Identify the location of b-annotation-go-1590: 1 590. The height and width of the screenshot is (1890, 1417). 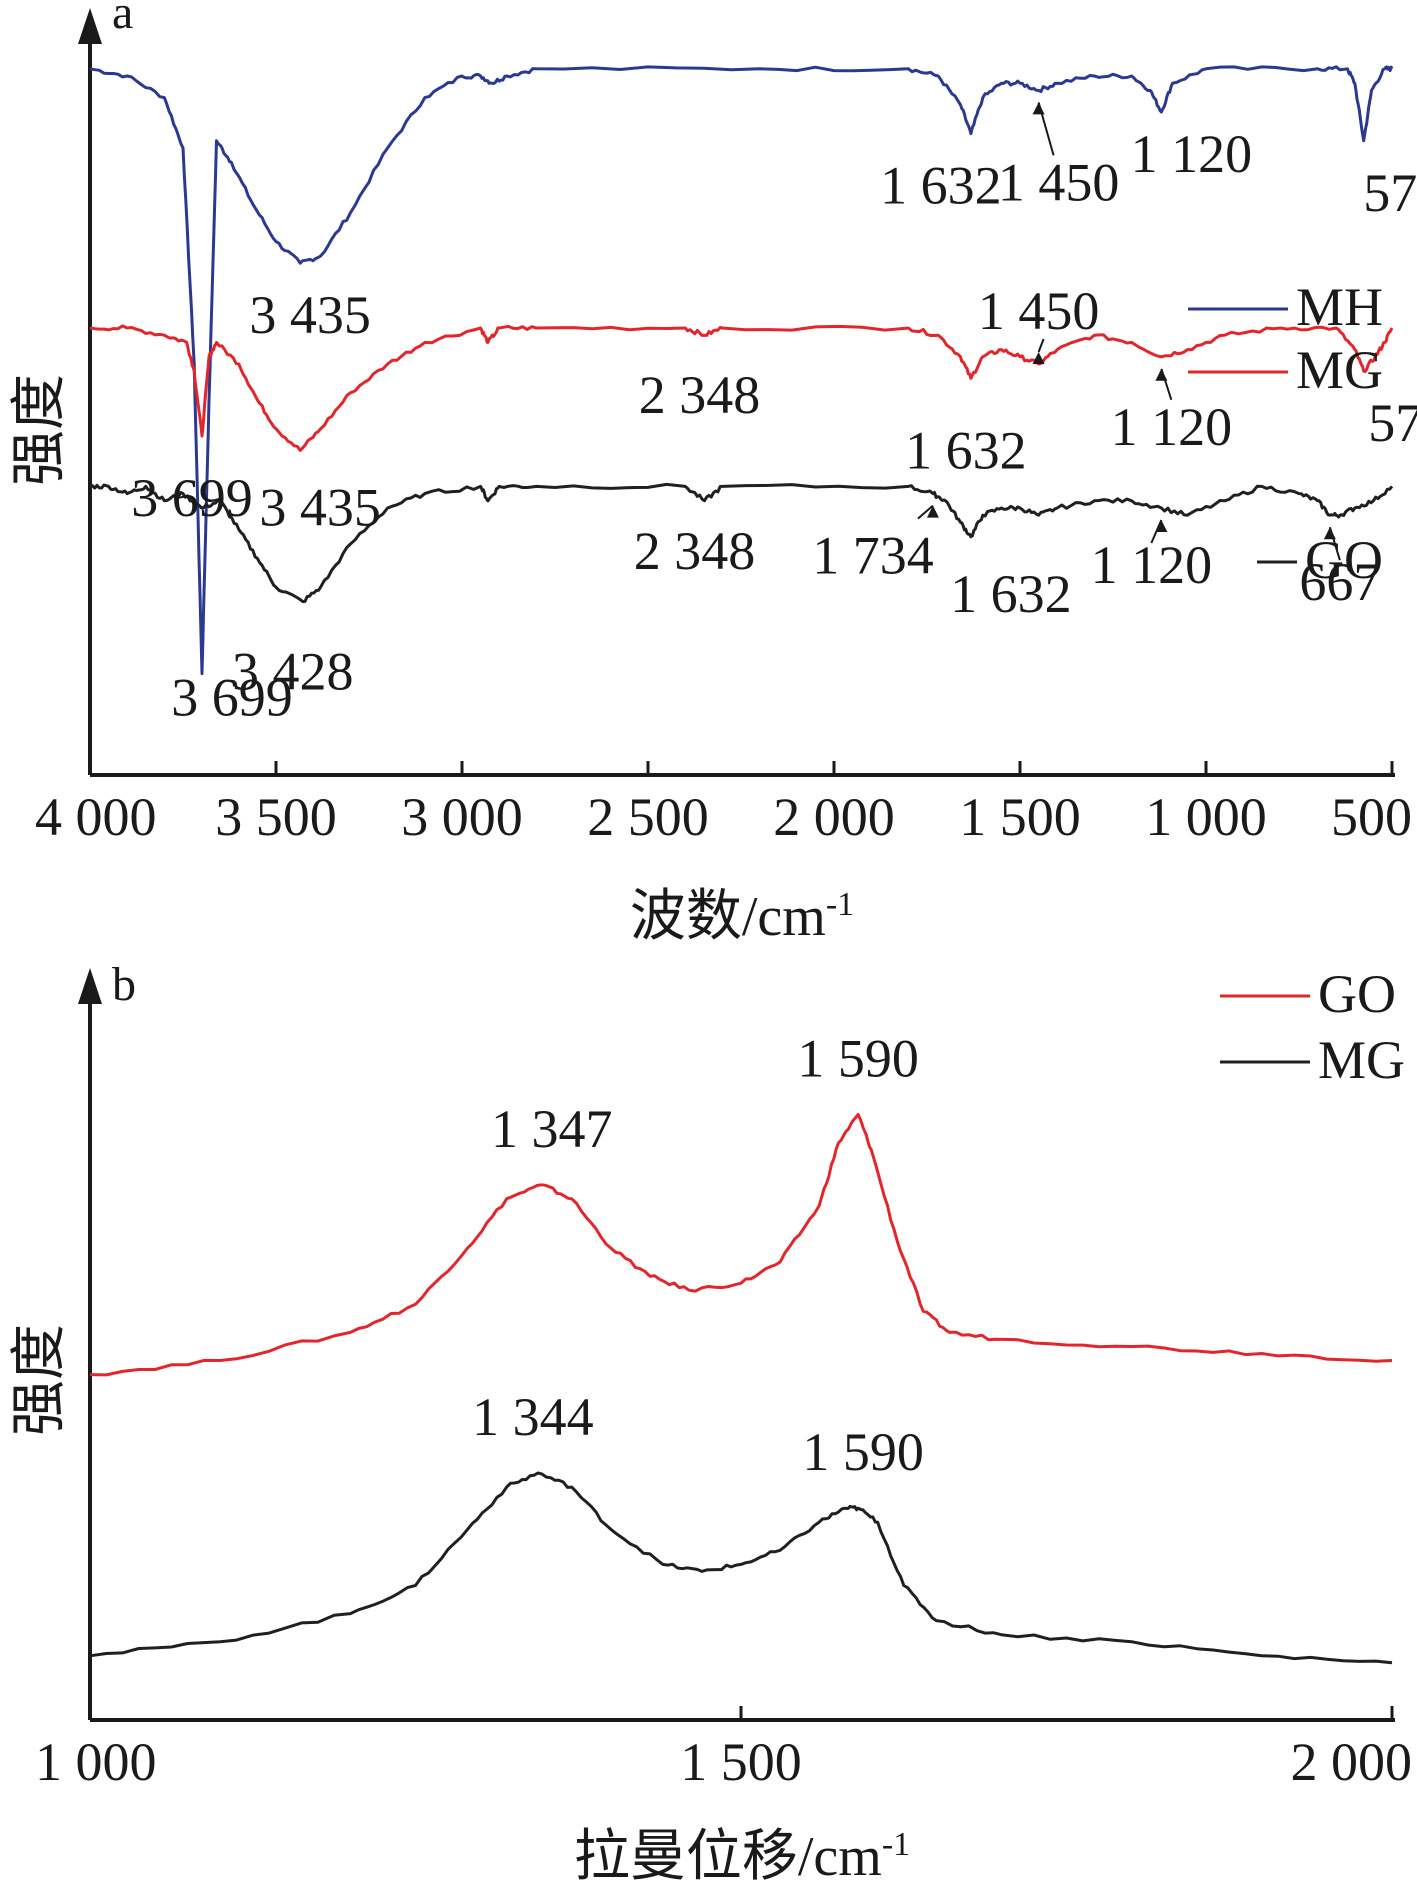
(858, 1058).